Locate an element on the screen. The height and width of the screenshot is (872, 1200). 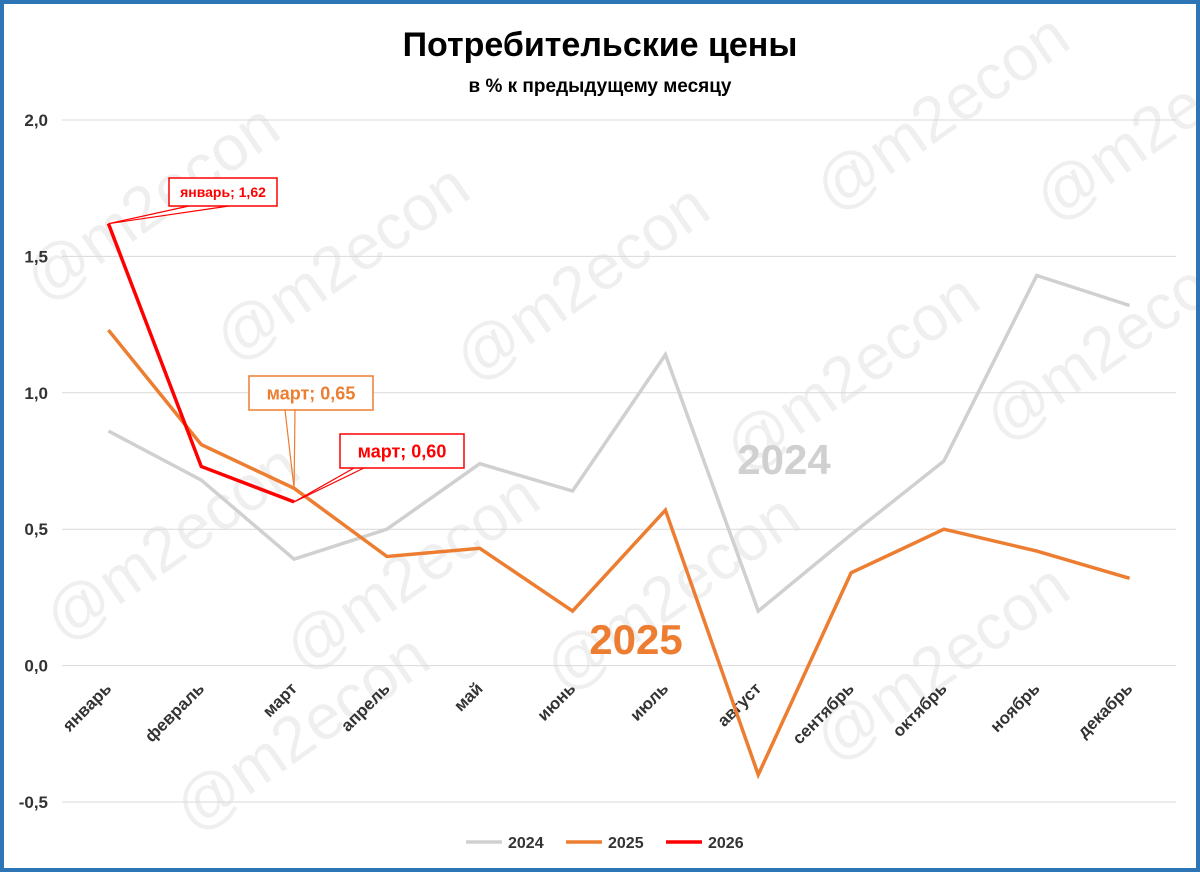
legend-label-2025: 2025 is located at coordinates (626, 843).